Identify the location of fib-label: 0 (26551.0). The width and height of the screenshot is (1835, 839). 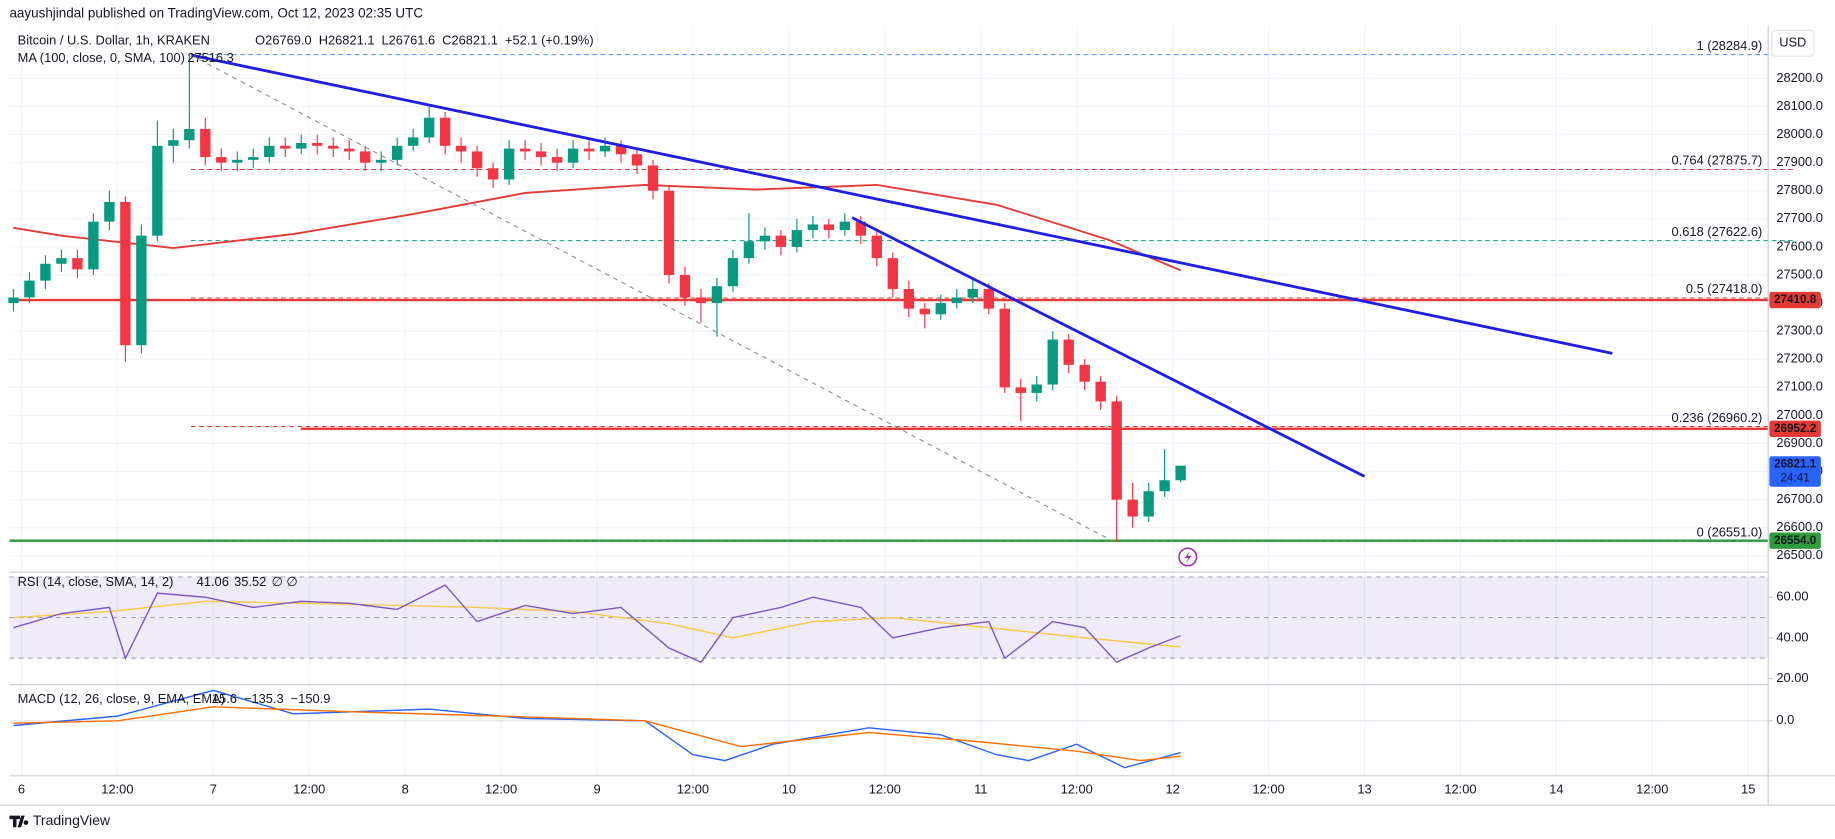
(1730, 532).